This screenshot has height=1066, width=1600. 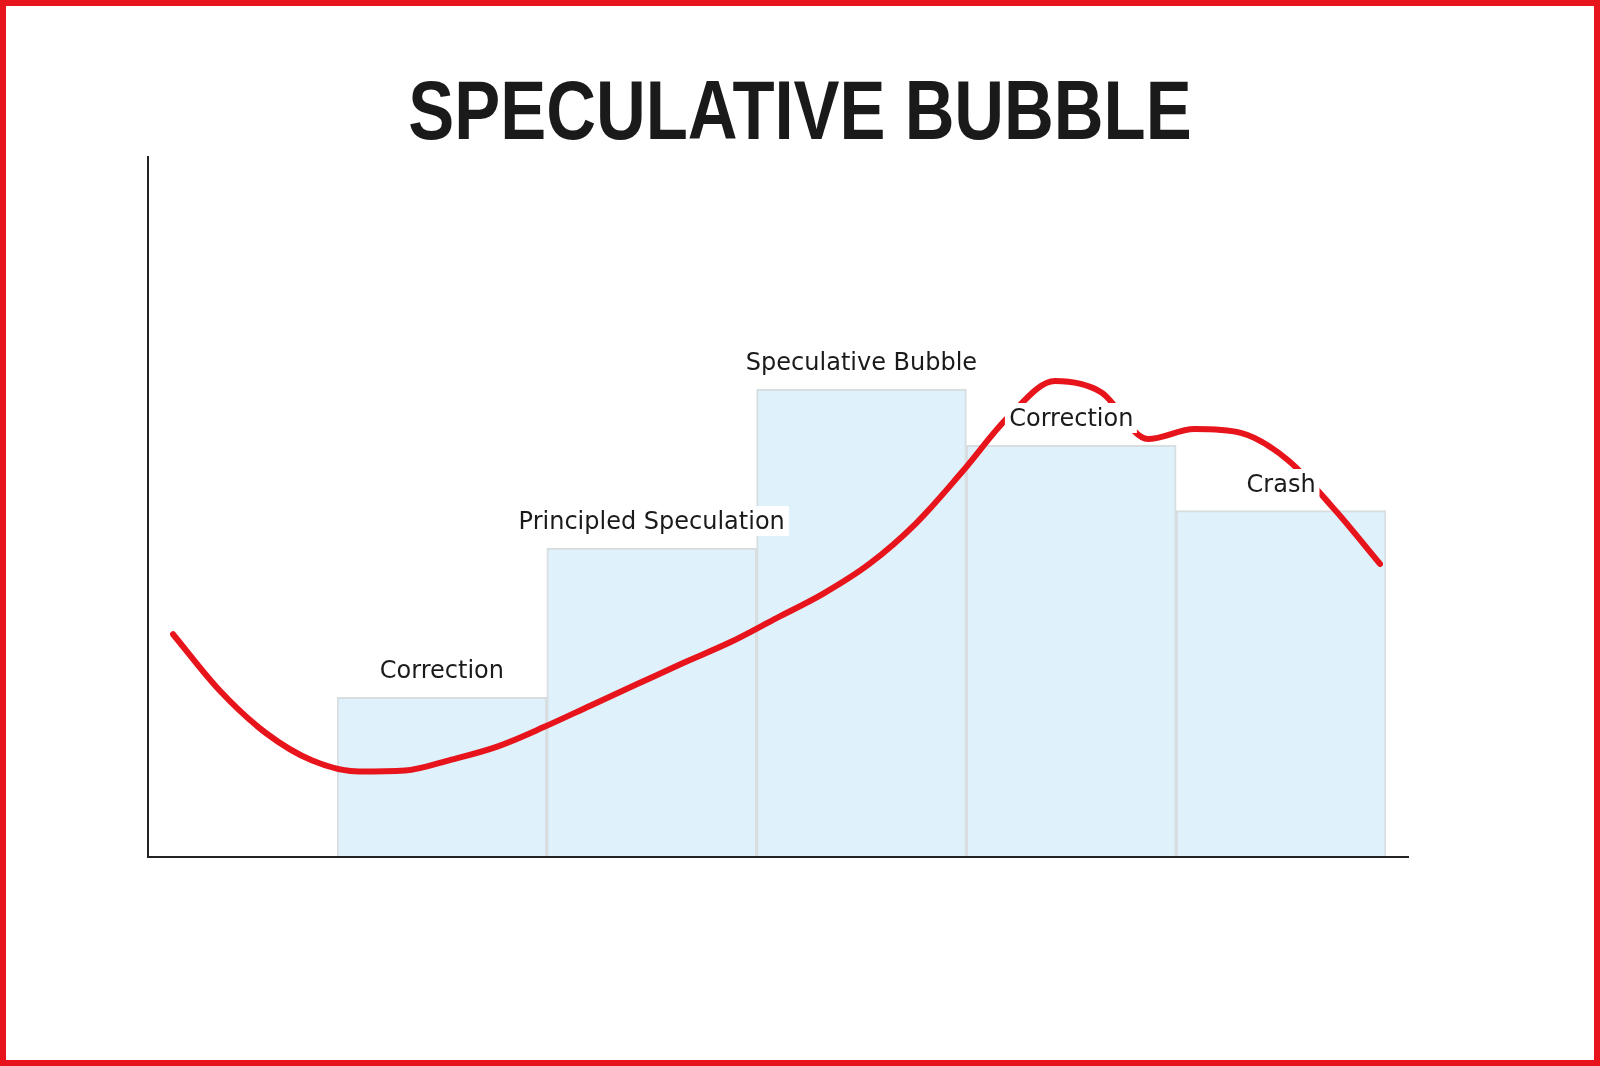 What do you see at coordinates (1281, 483) in the screenshot?
I see `x-tick-label: Crash` at bounding box center [1281, 483].